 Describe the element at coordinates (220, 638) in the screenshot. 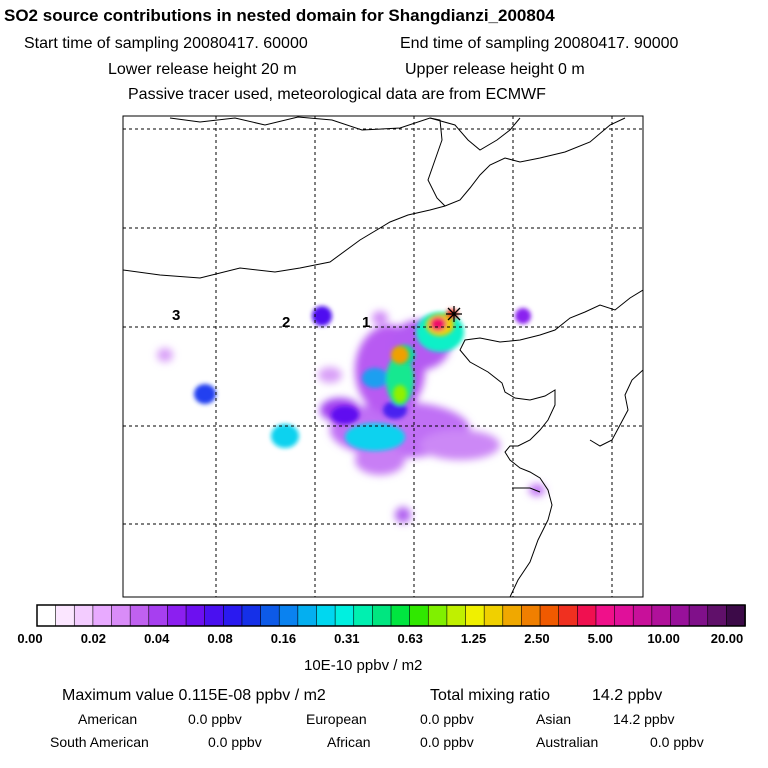

I see `colorbar-tick-label: 0.08` at that location.